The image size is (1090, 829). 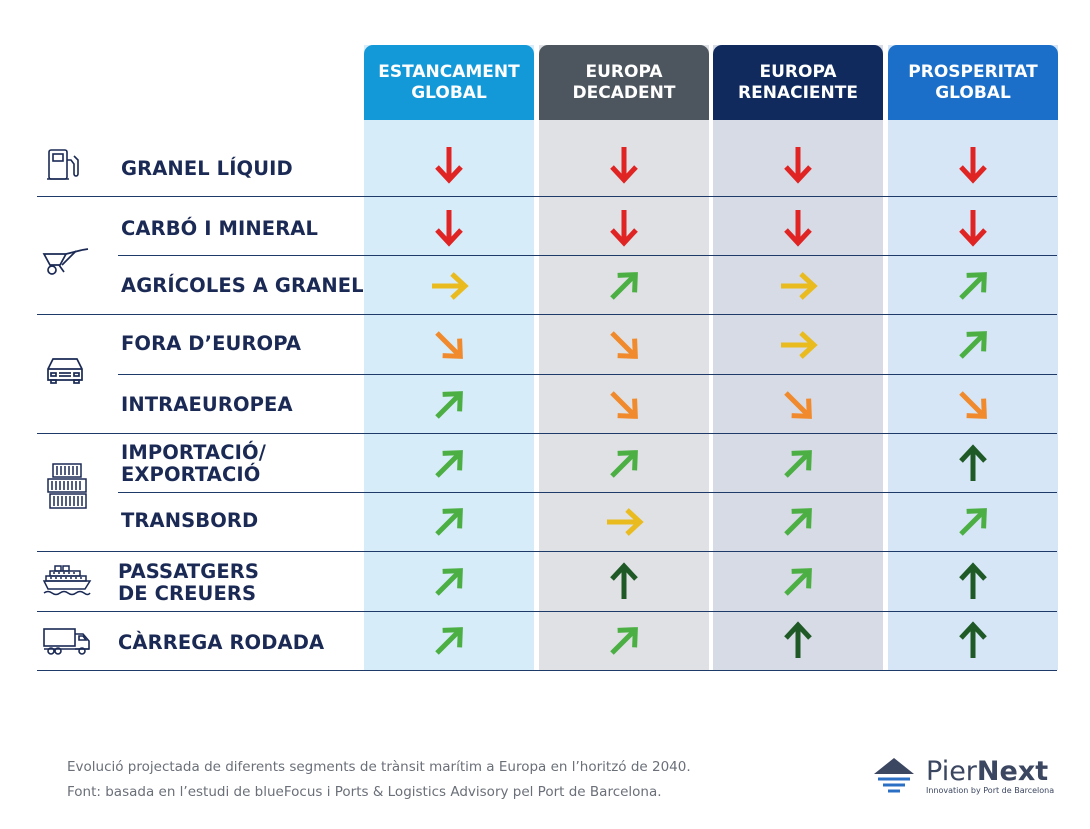 I want to click on row-label-line1: GRANEL LÍQUID, so click(x=207, y=168).